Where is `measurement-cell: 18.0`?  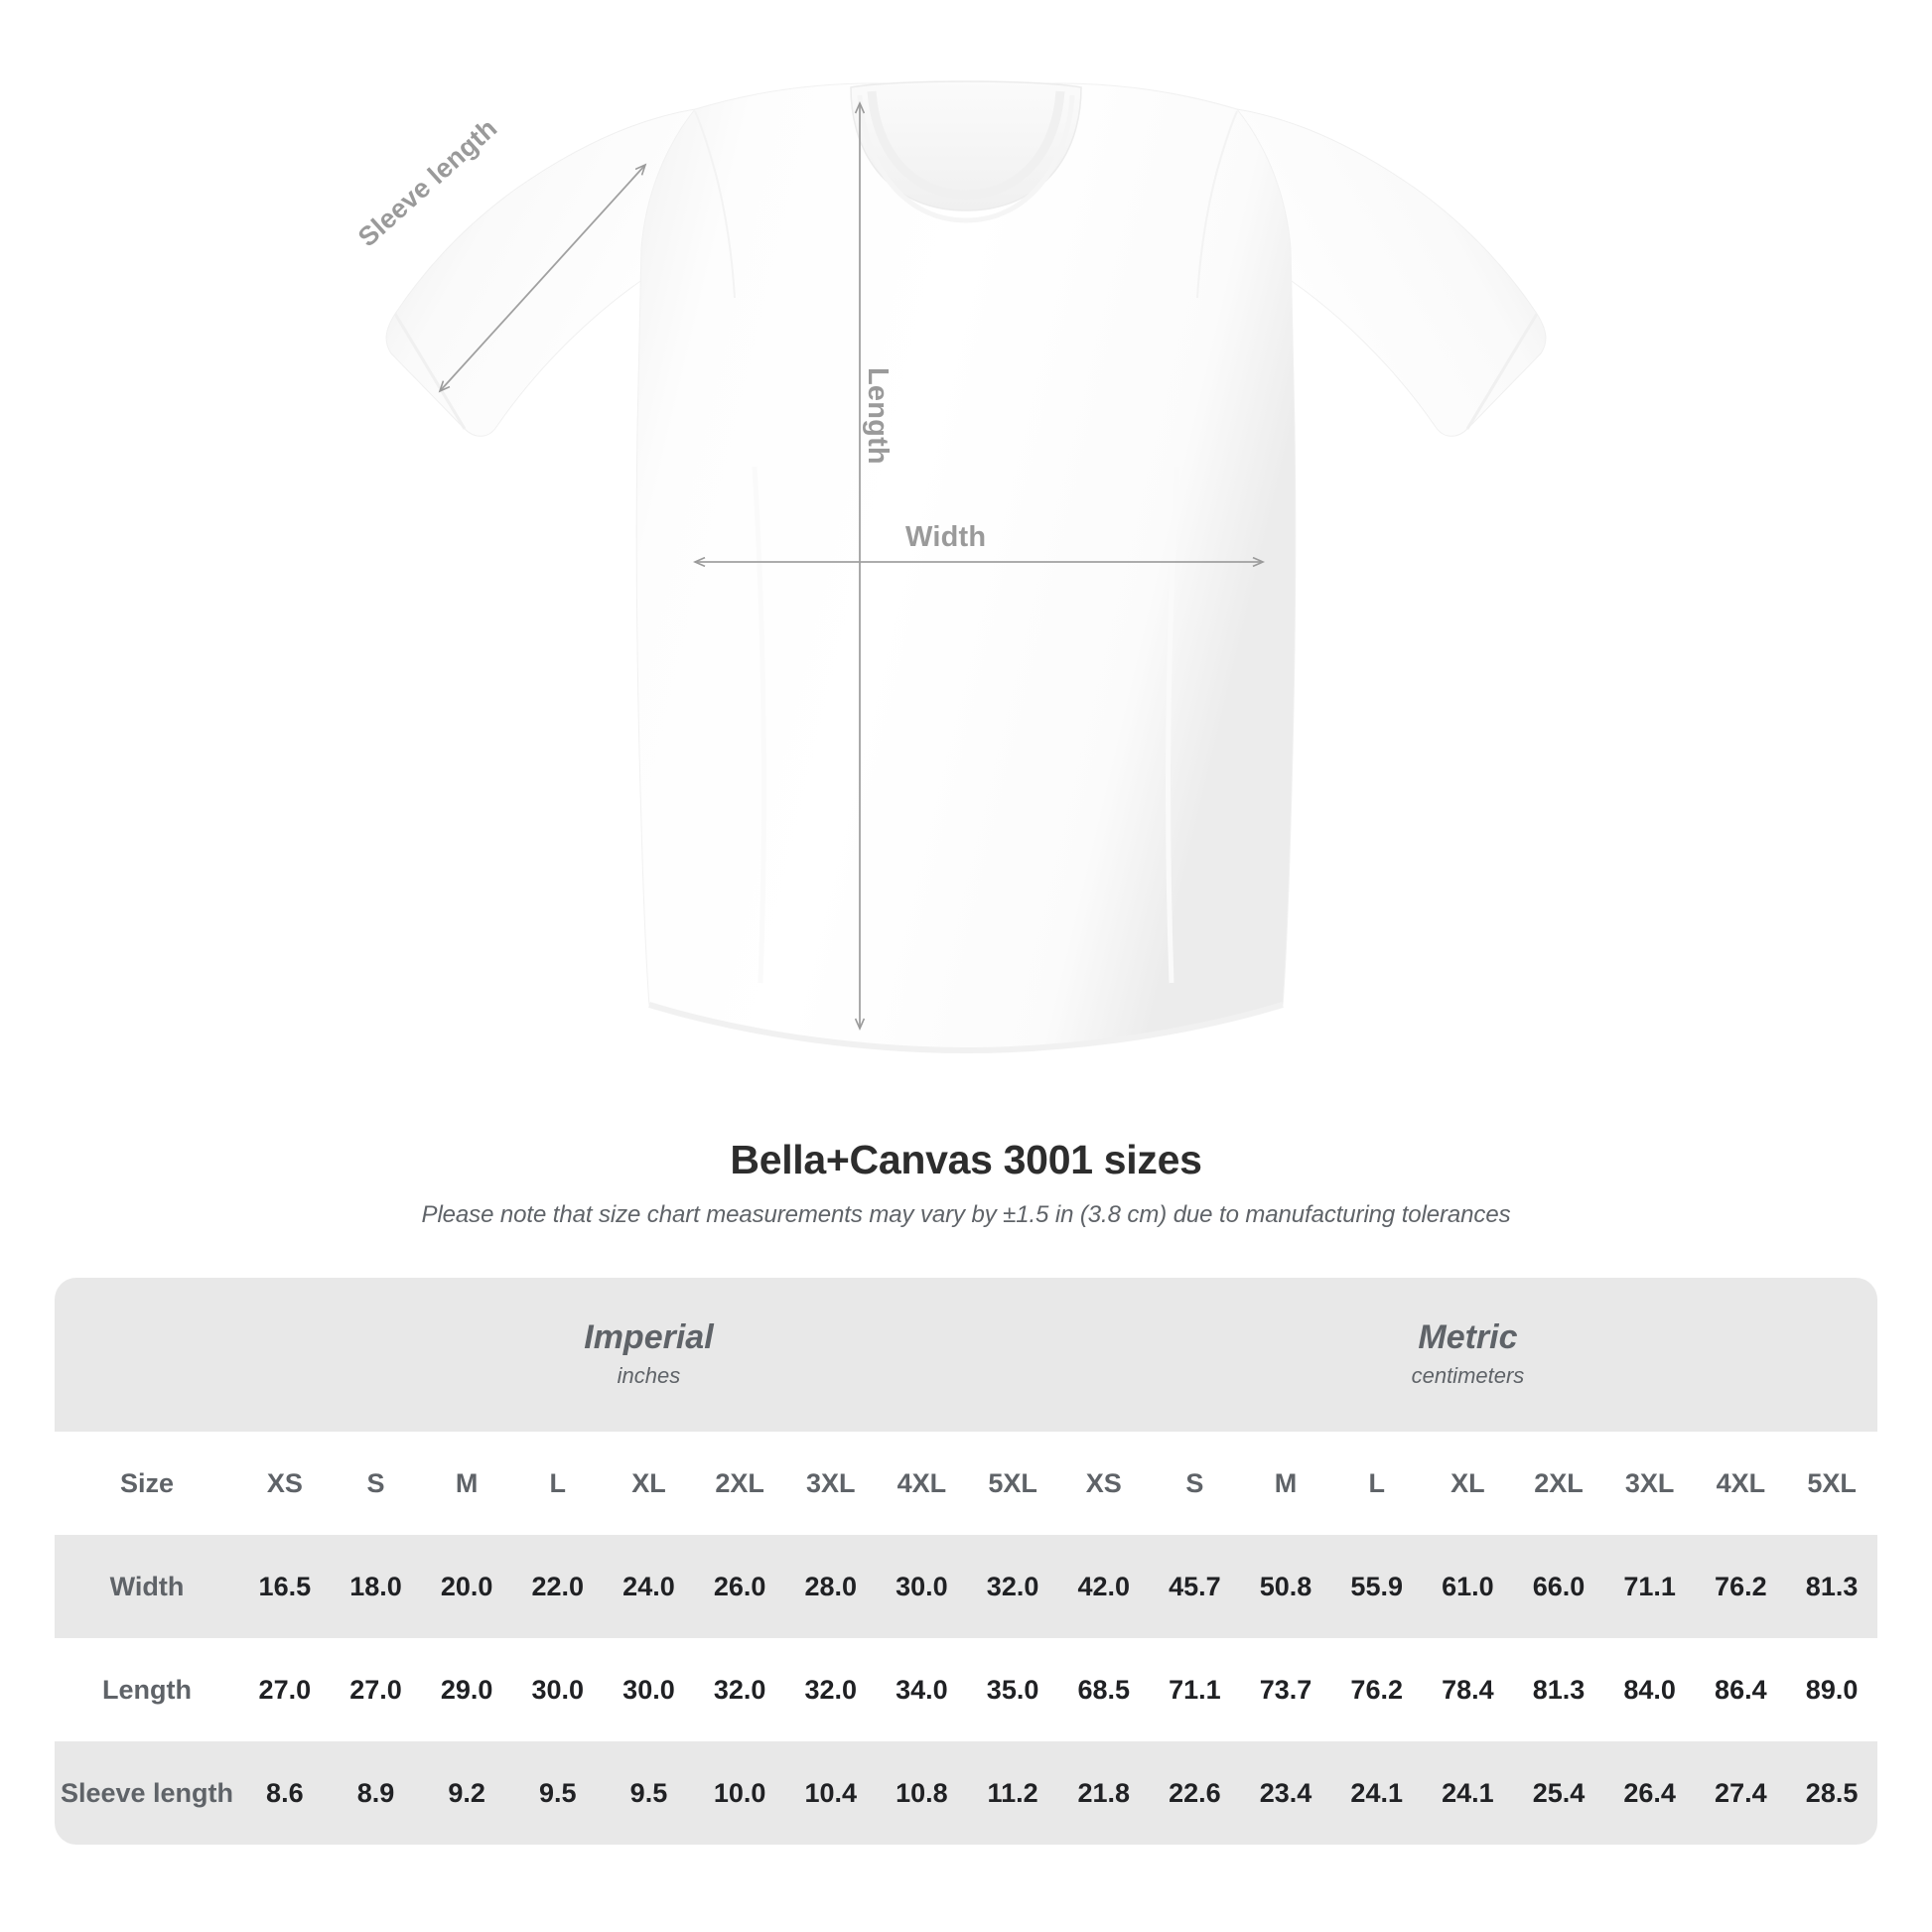 measurement-cell: 18.0 is located at coordinates (376, 1587).